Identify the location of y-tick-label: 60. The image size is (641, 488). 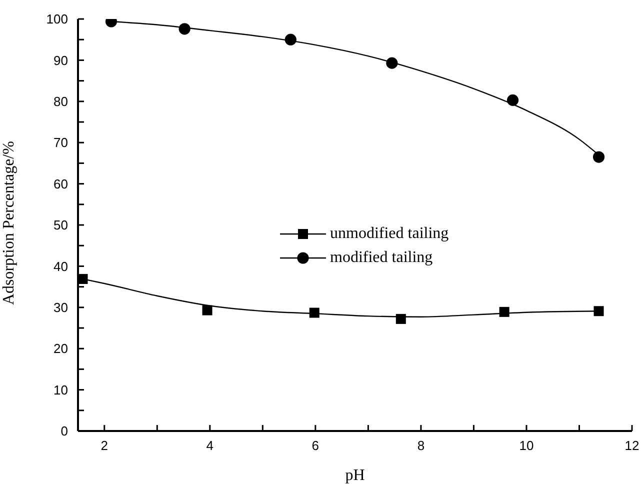
(61, 184).